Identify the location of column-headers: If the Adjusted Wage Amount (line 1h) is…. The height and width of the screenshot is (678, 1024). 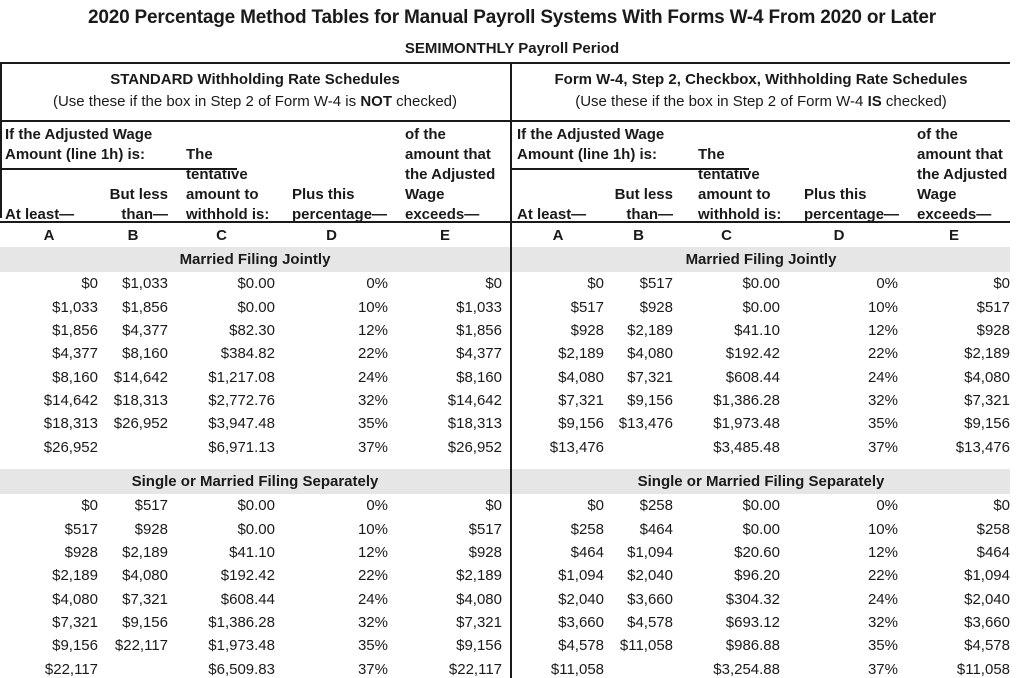
(255, 172).